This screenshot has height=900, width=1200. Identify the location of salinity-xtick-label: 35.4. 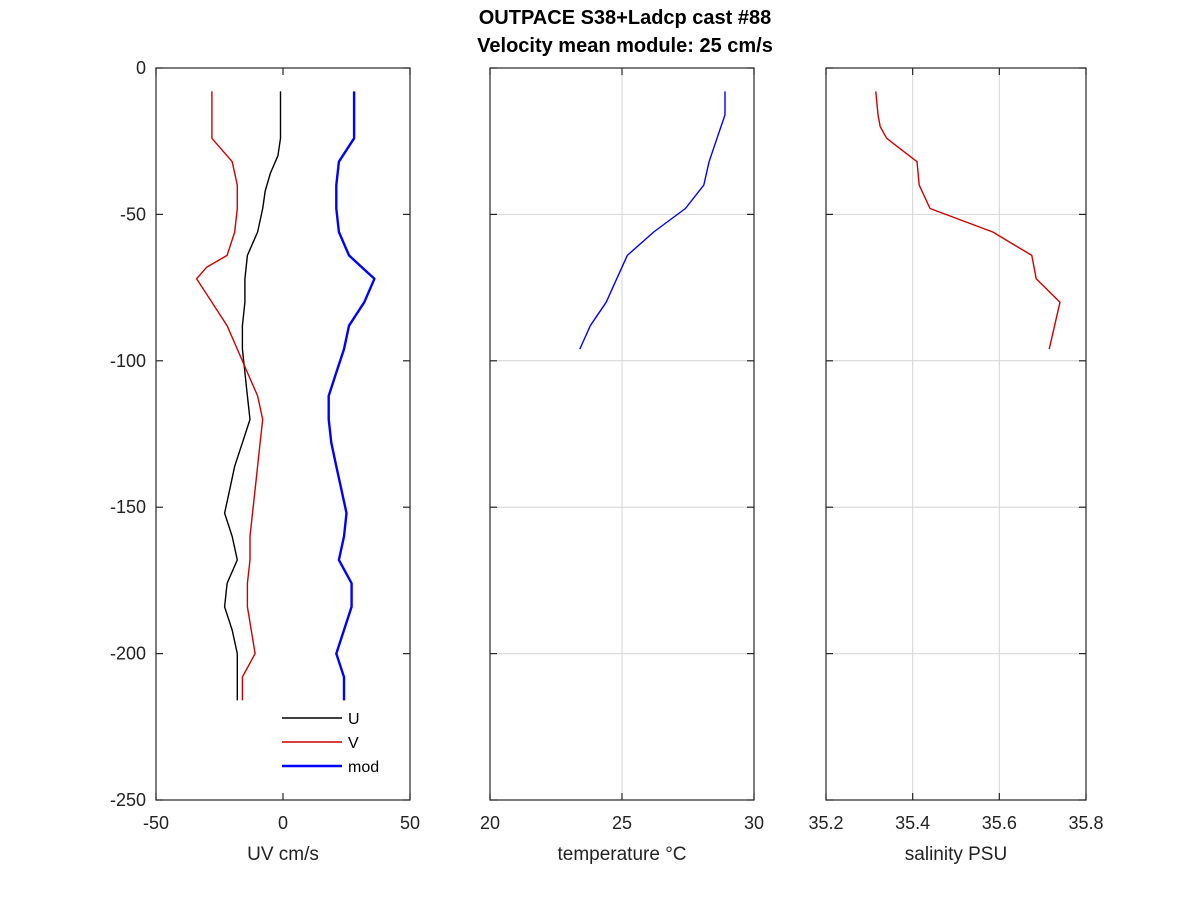
(912, 823).